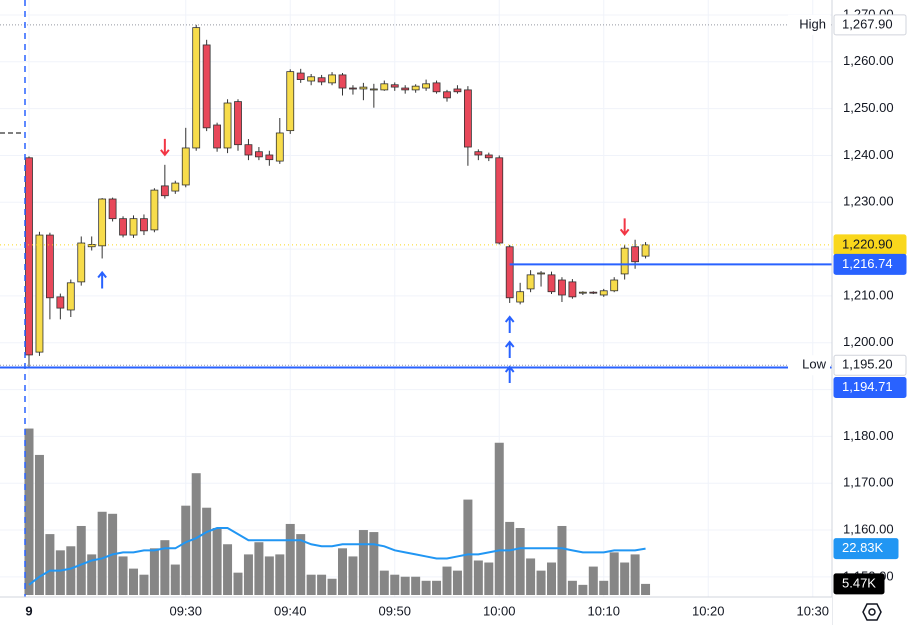 This screenshot has height=625, width=916. Describe the element at coordinates (814, 364) in the screenshot. I see `price-line-name: Low` at that location.